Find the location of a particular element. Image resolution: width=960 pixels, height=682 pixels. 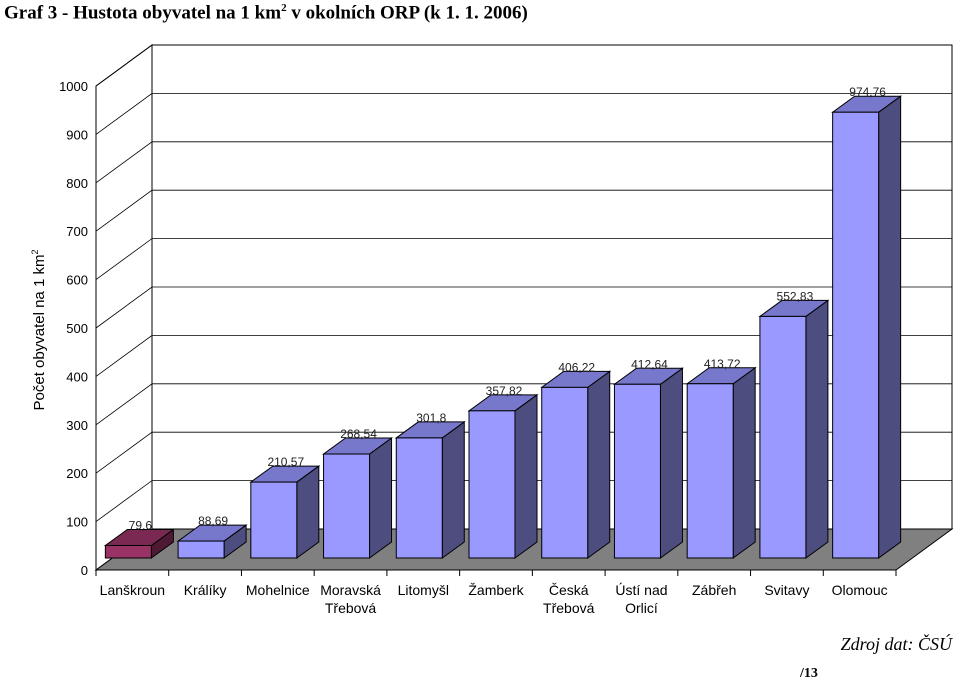

y-tick-label: 1000 is located at coordinates (73, 86).